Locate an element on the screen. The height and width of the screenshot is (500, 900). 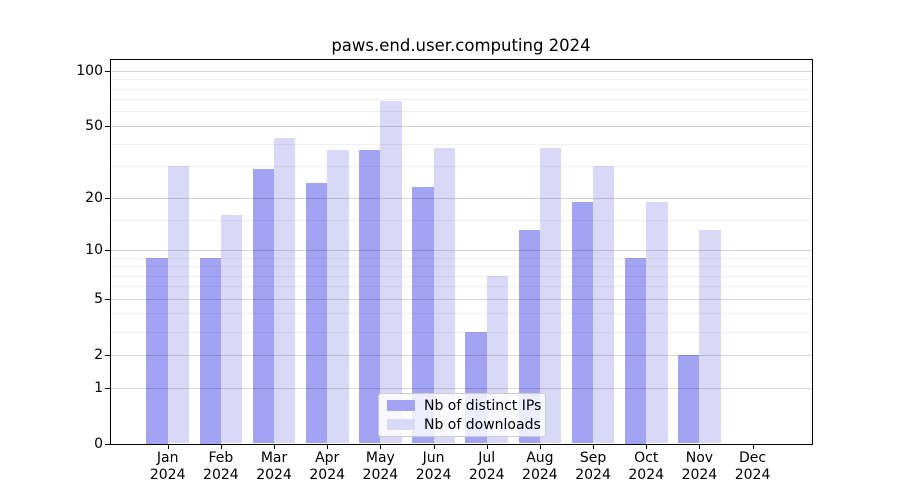
x-tick-label: Feb 2024 is located at coordinates (221, 466).